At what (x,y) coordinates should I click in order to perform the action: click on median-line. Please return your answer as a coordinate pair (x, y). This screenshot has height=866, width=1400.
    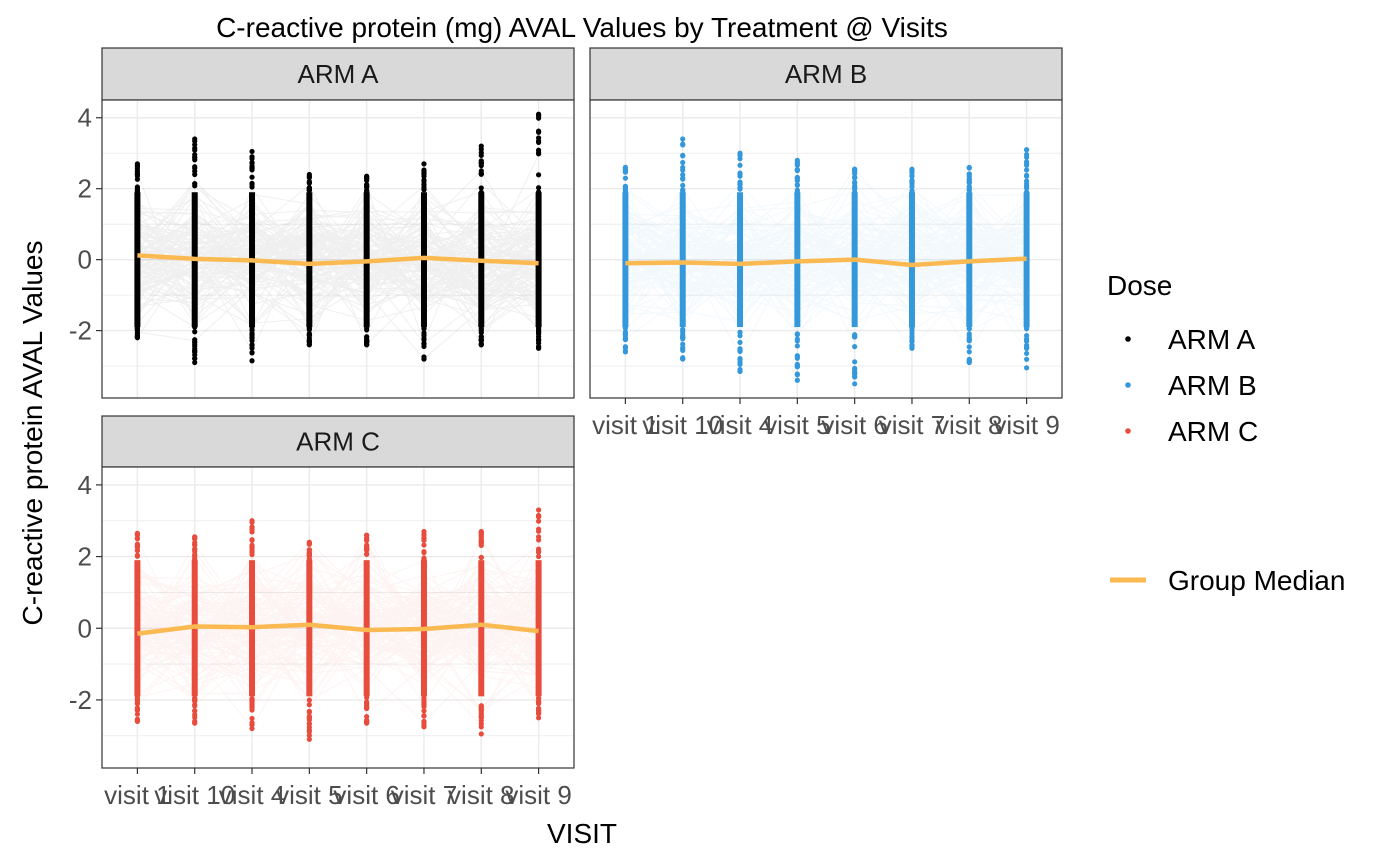
    Looking at the image, I should click on (338, 260).